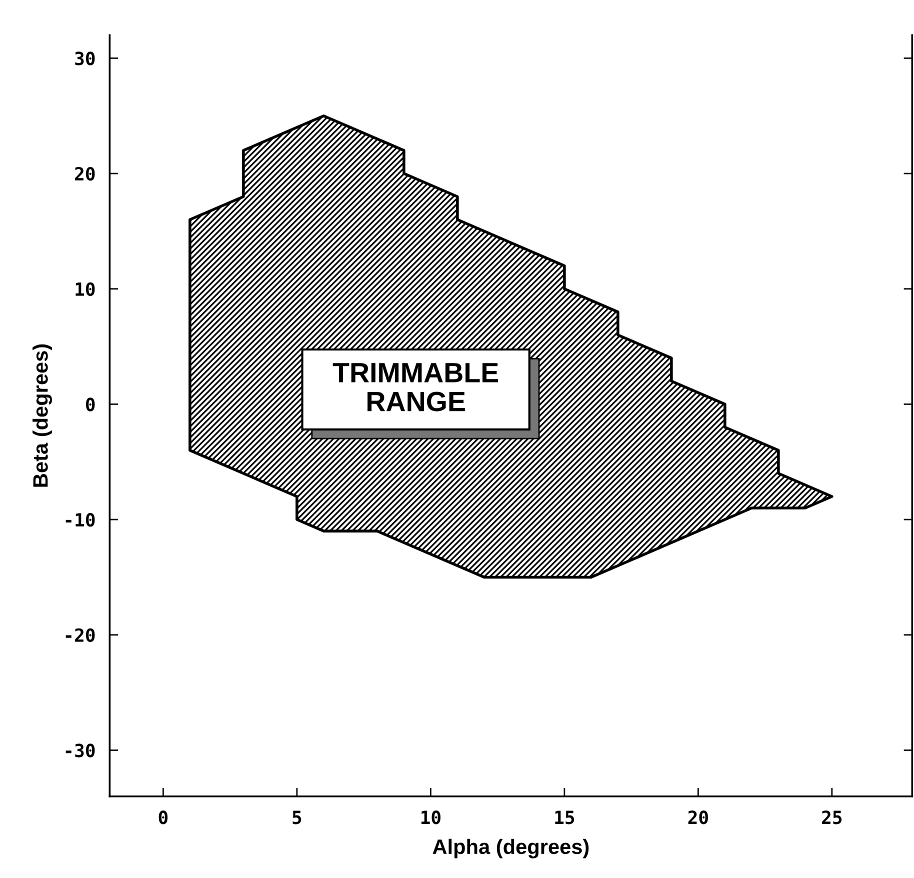  Describe the element at coordinates (564, 817) in the screenshot. I see `x-tick-label: 15` at that location.